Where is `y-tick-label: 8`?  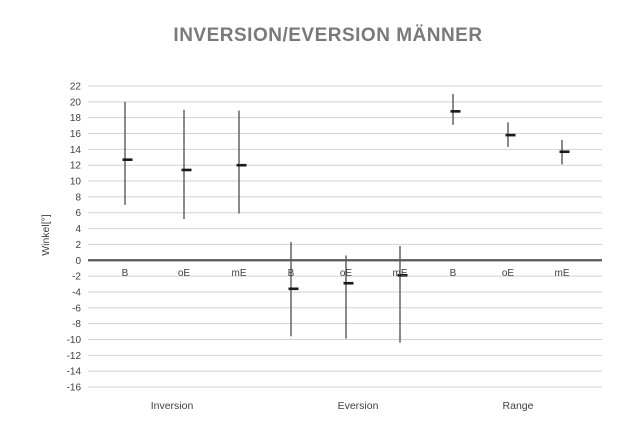 y-tick-label: 8 is located at coordinates (78, 197).